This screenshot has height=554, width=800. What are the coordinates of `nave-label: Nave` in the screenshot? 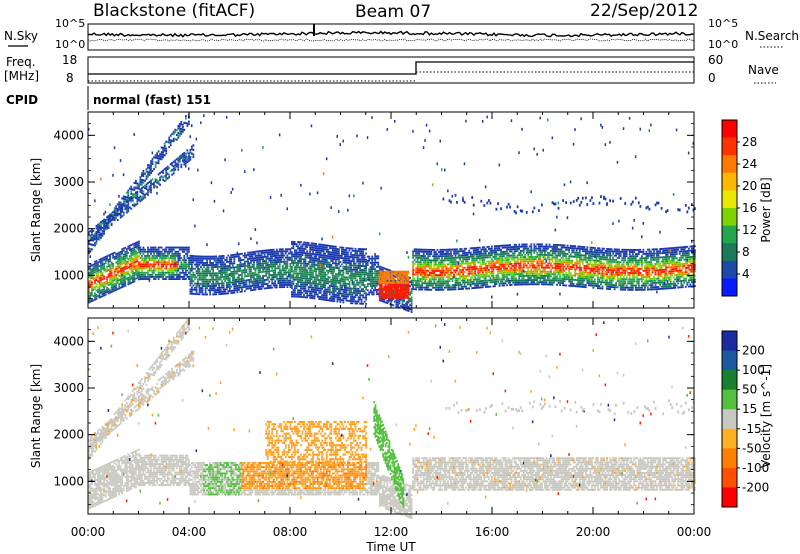 It's located at (763, 70).